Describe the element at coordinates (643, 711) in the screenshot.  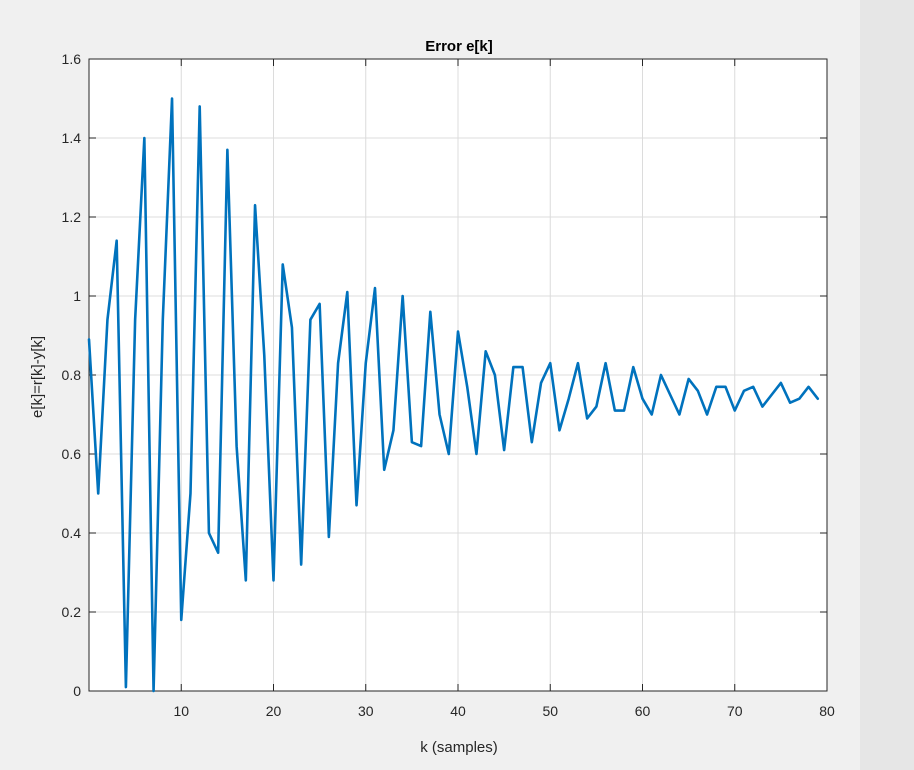
I see `x-tick-label: 60` at that location.